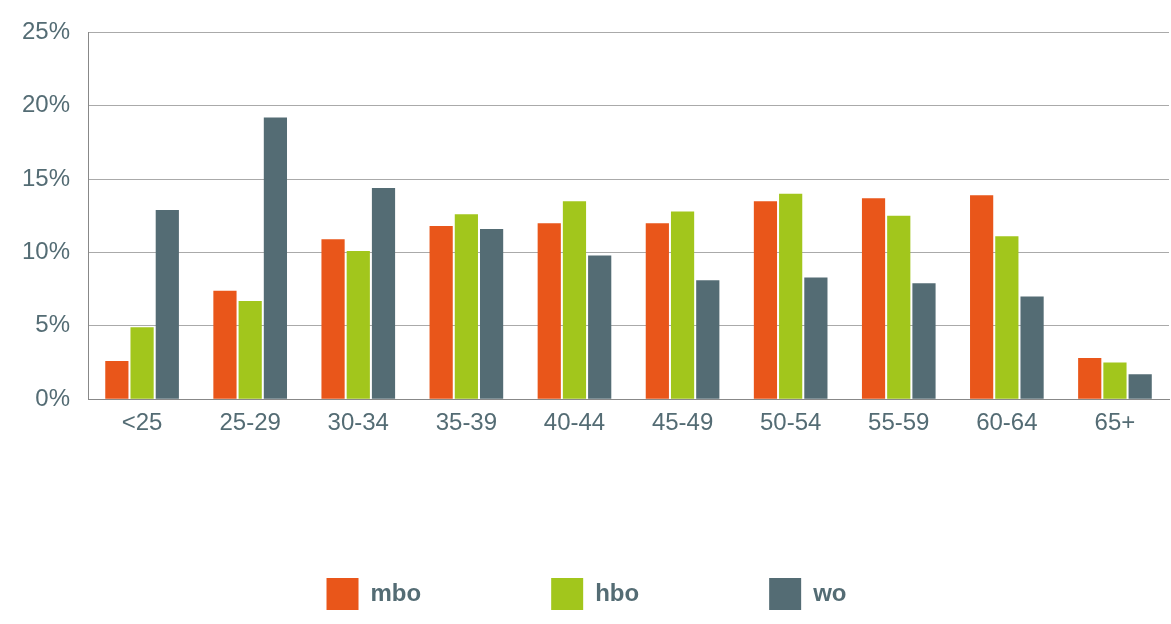 The height and width of the screenshot is (624, 1171). Describe the element at coordinates (829, 592) in the screenshot. I see `legend-label: wo` at that location.